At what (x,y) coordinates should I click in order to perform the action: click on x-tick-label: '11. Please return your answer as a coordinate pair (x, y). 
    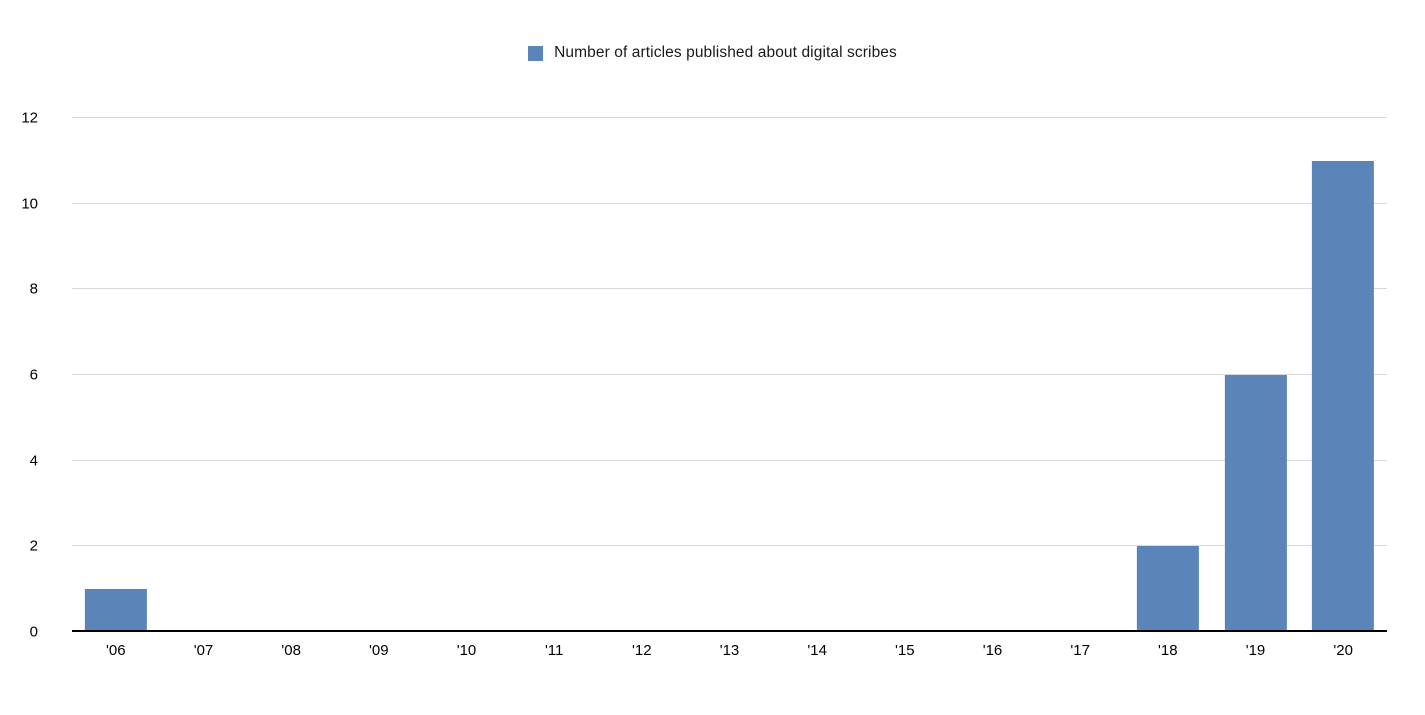
    Looking at the image, I should click on (554, 650).